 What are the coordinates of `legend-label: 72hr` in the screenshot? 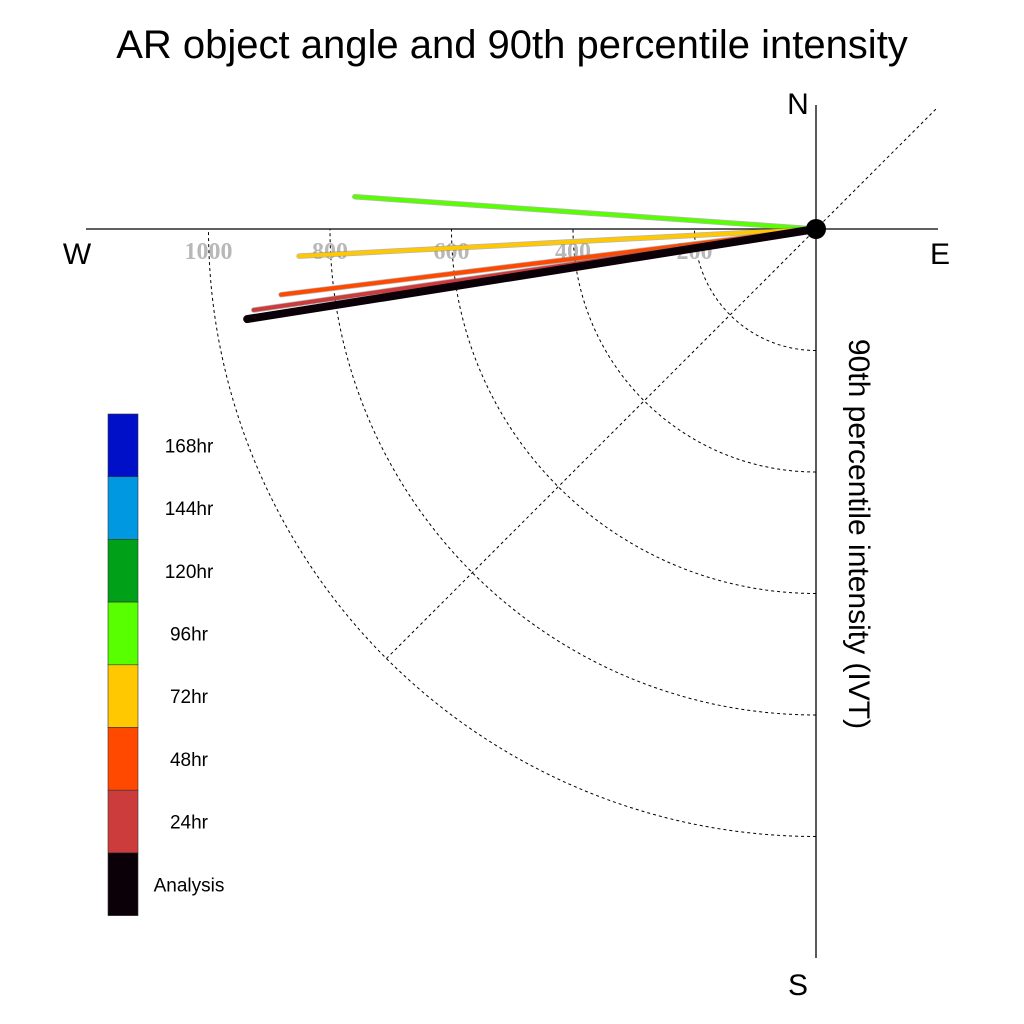 It's located at (189, 697).